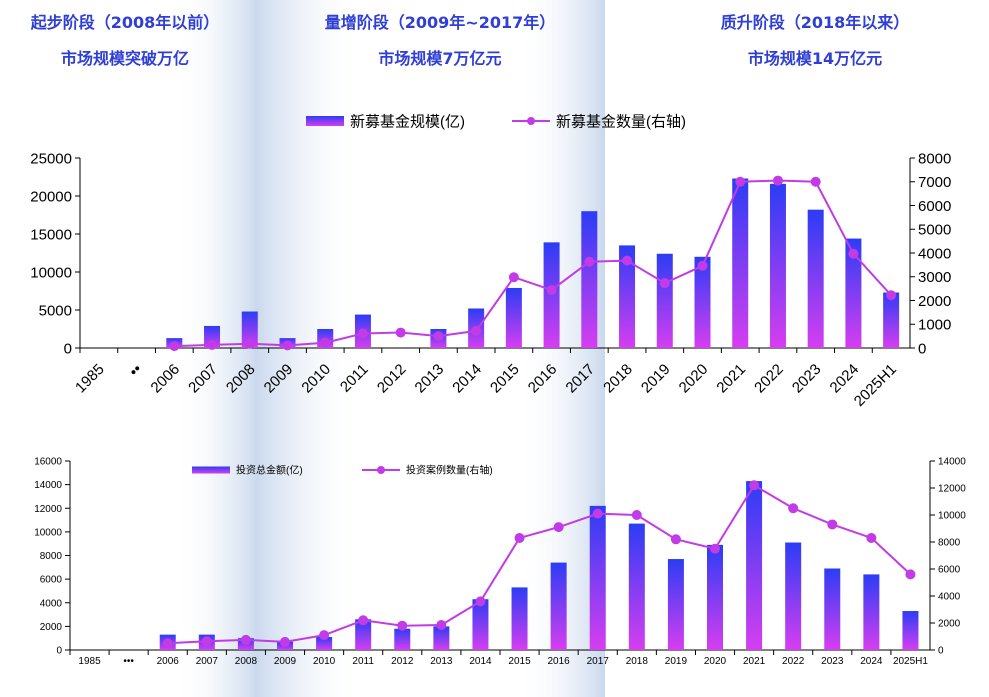 Image resolution: width=989 pixels, height=697 pixels. I want to click on x-tick-label: 2020, so click(694, 379).